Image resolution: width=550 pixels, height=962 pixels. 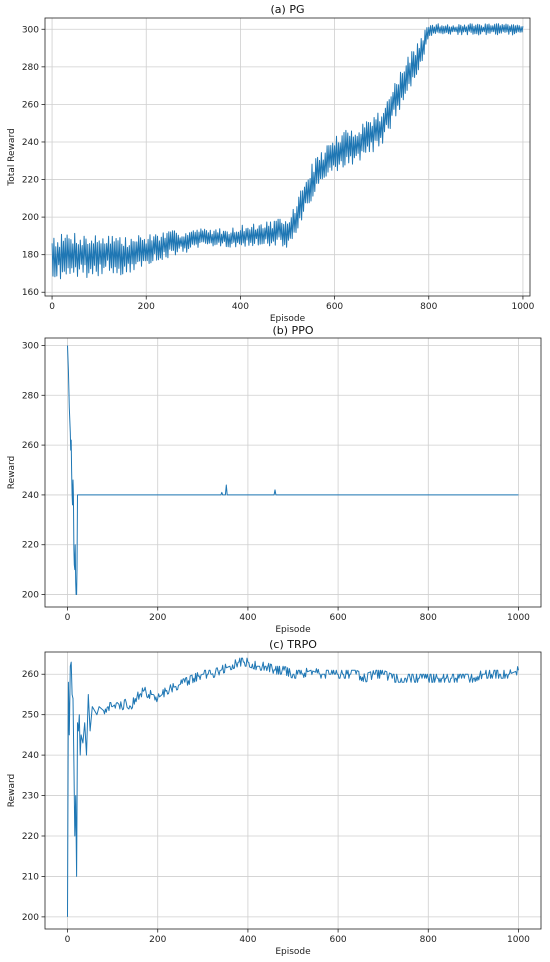 What do you see at coordinates (428, 940) in the screenshot?
I see `chart-trpo-xtick-label-800: 800` at bounding box center [428, 940].